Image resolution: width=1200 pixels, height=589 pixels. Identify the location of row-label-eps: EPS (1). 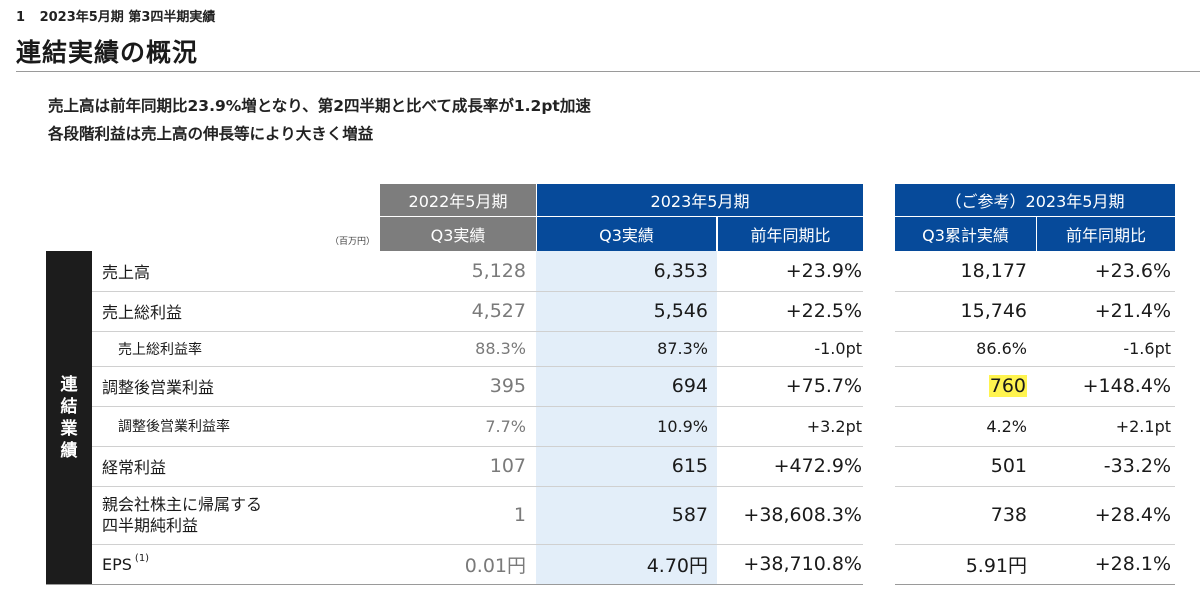
(125, 564).